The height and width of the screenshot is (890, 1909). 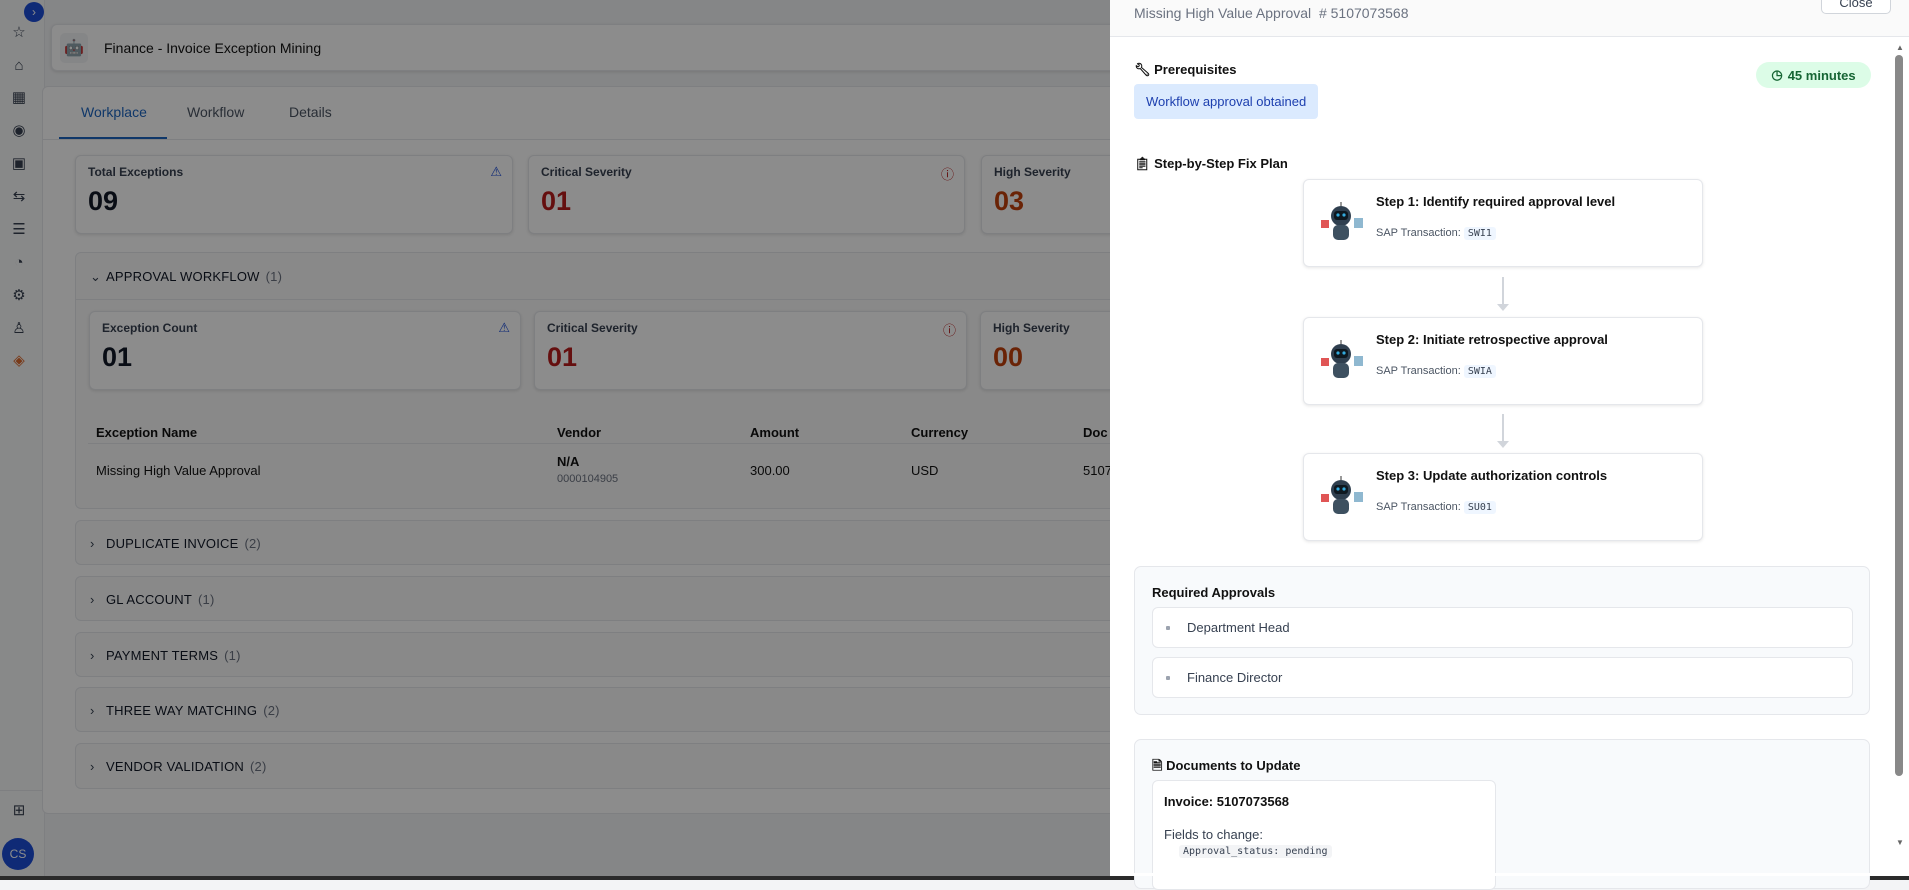 I want to click on sap-transaction: SAP Transaction: SWI1, so click(x=1436, y=233).